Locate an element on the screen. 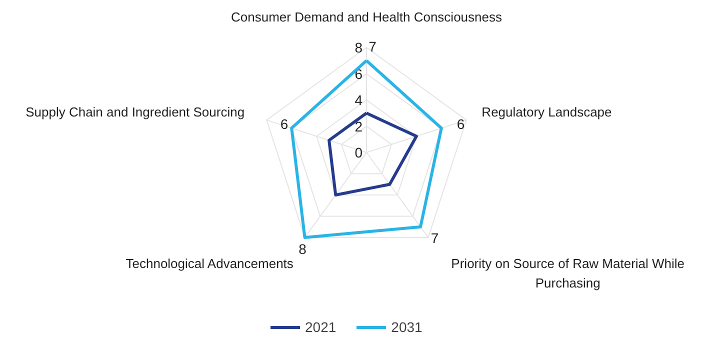  spoke-label: Priority on Source of Raw Material While Purchasing is located at coordinates (568, 273).